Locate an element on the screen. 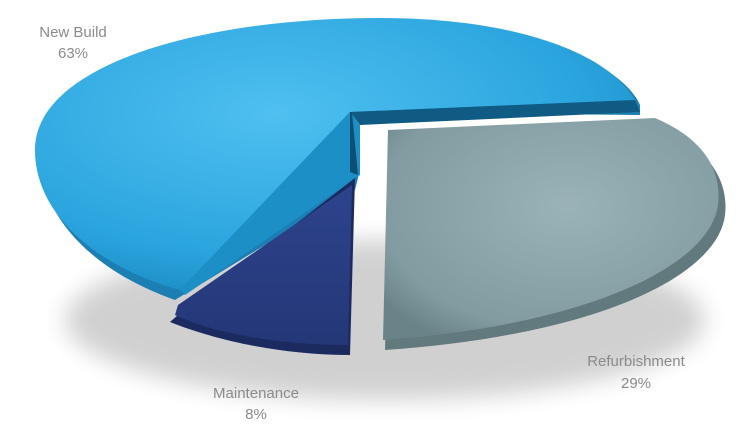 The width and height of the screenshot is (738, 426). label-new-build-value: 63% is located at coordinates (73, 53).